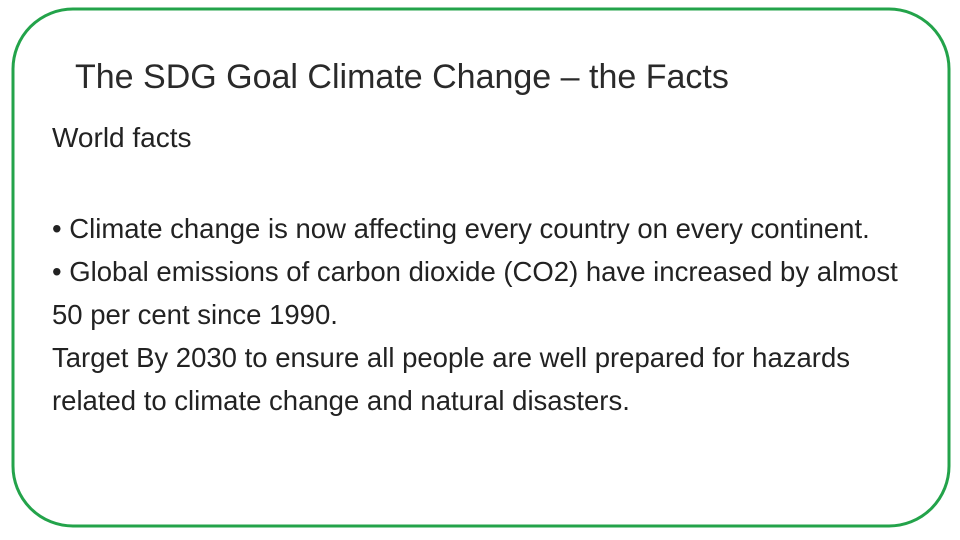  I want to click on slide-title: The SDG Goal Climate Change – the Facts, so click(402, 77).